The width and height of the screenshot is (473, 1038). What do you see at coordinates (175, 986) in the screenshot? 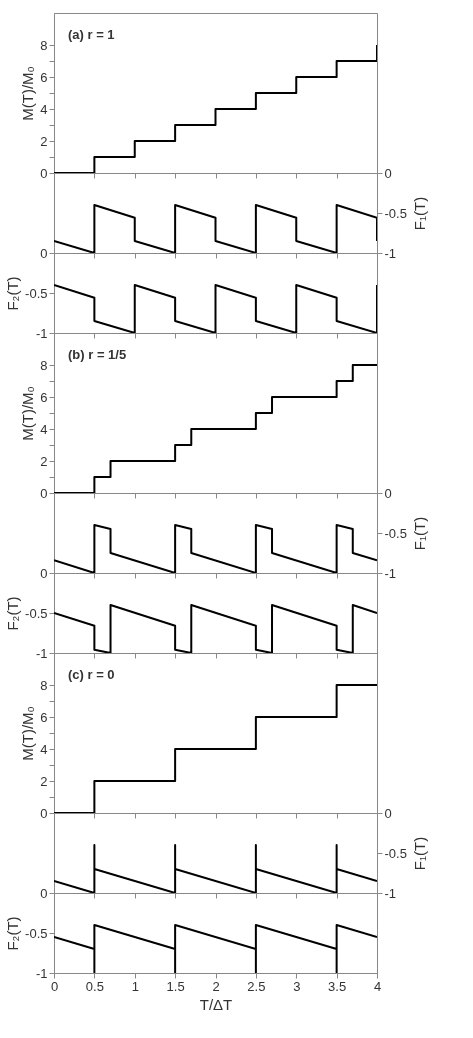
I see `x-tick-label: 1.5` at bounding box center [175, 986].